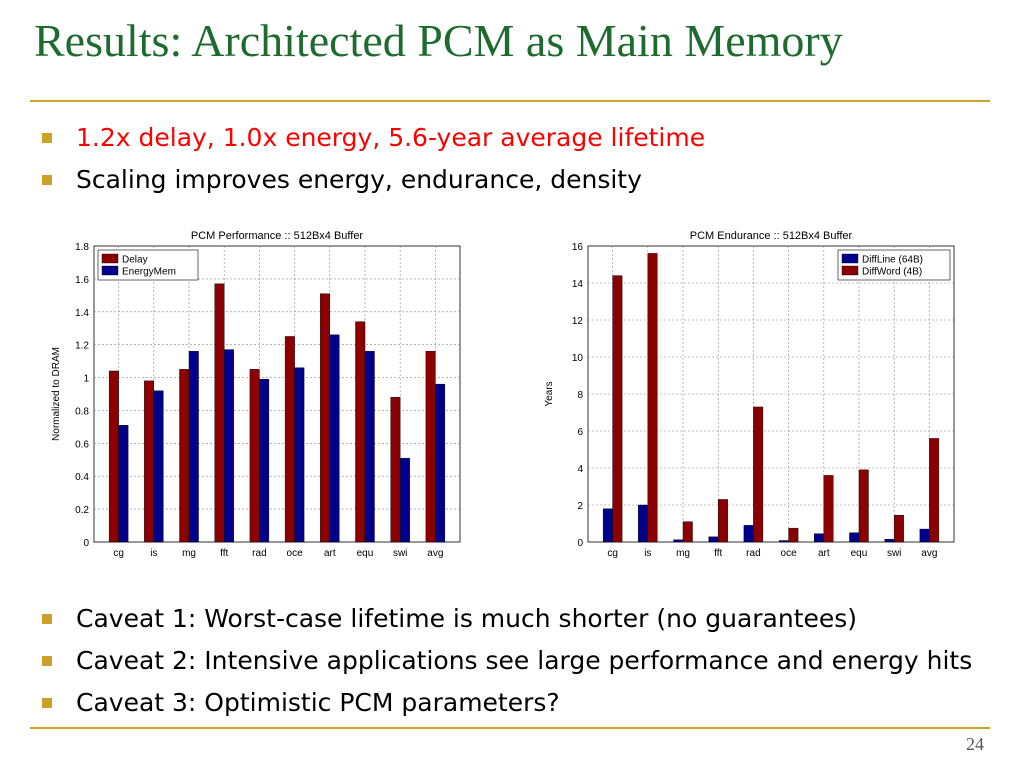  What do you see at coordinates (934, 490) in the screenshot?
I see `bar-avg-diffword-4b-` at bounding box center [934, 490].